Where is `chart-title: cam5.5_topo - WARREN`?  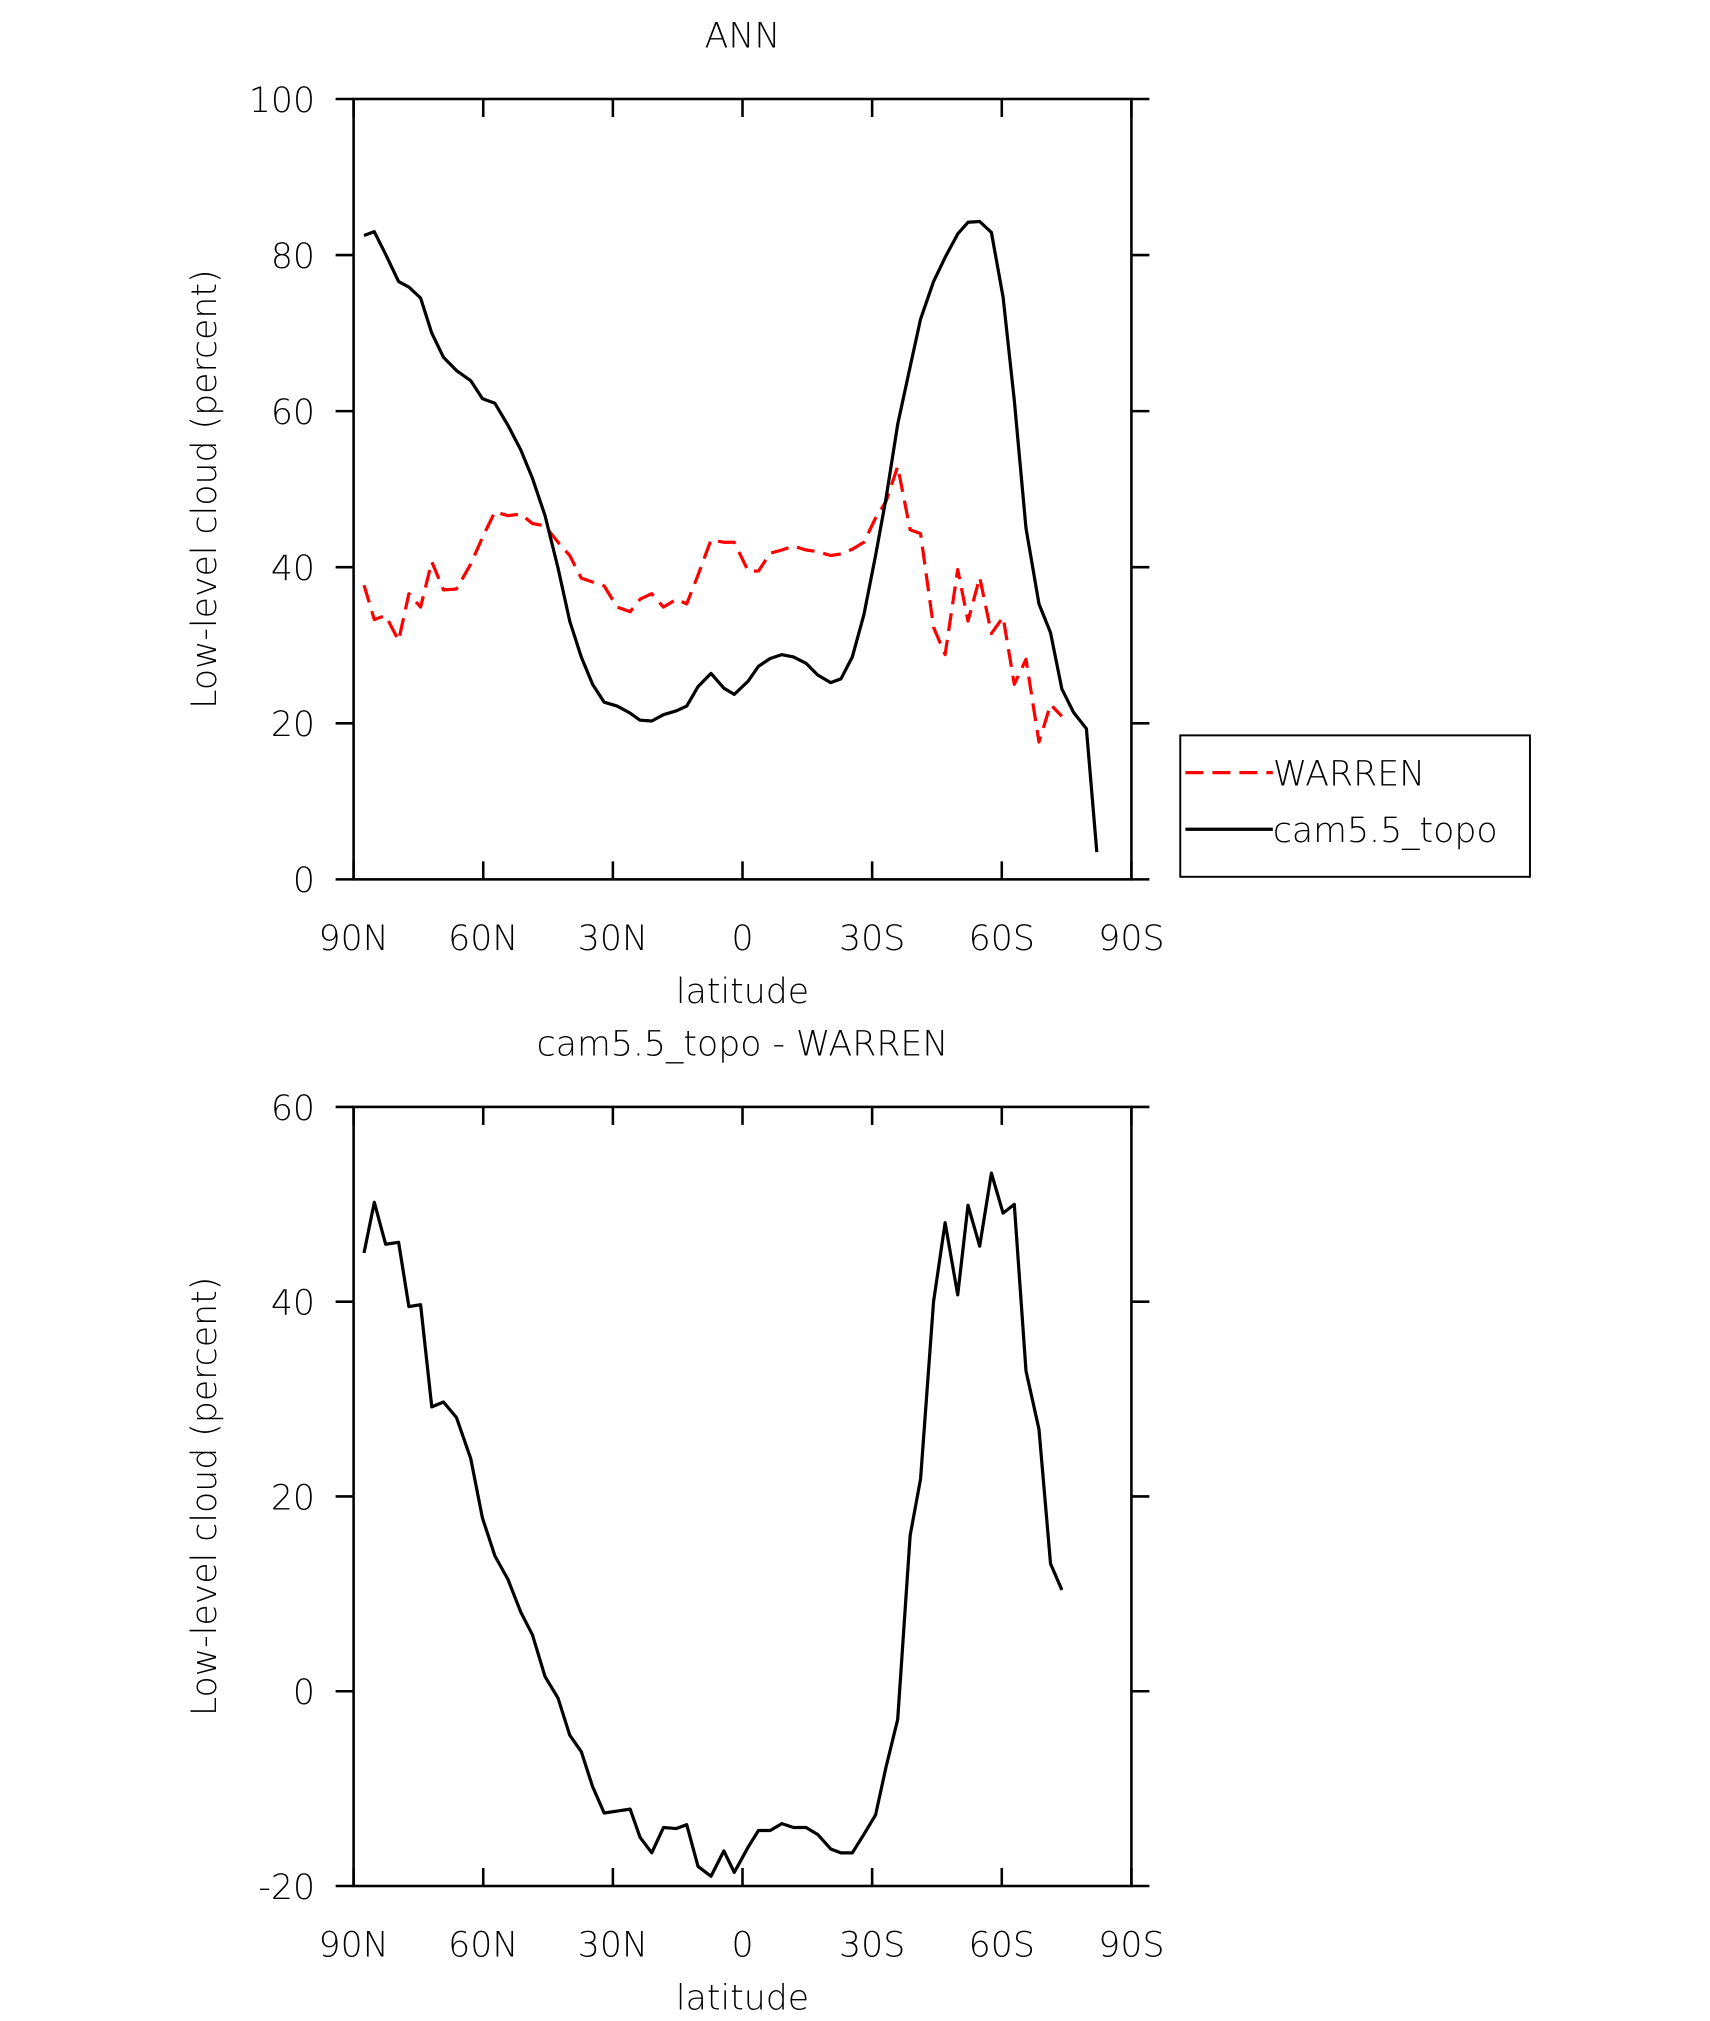
chart-title: cam5.5_topo - WARREN is located at coordinates (743, 1044).